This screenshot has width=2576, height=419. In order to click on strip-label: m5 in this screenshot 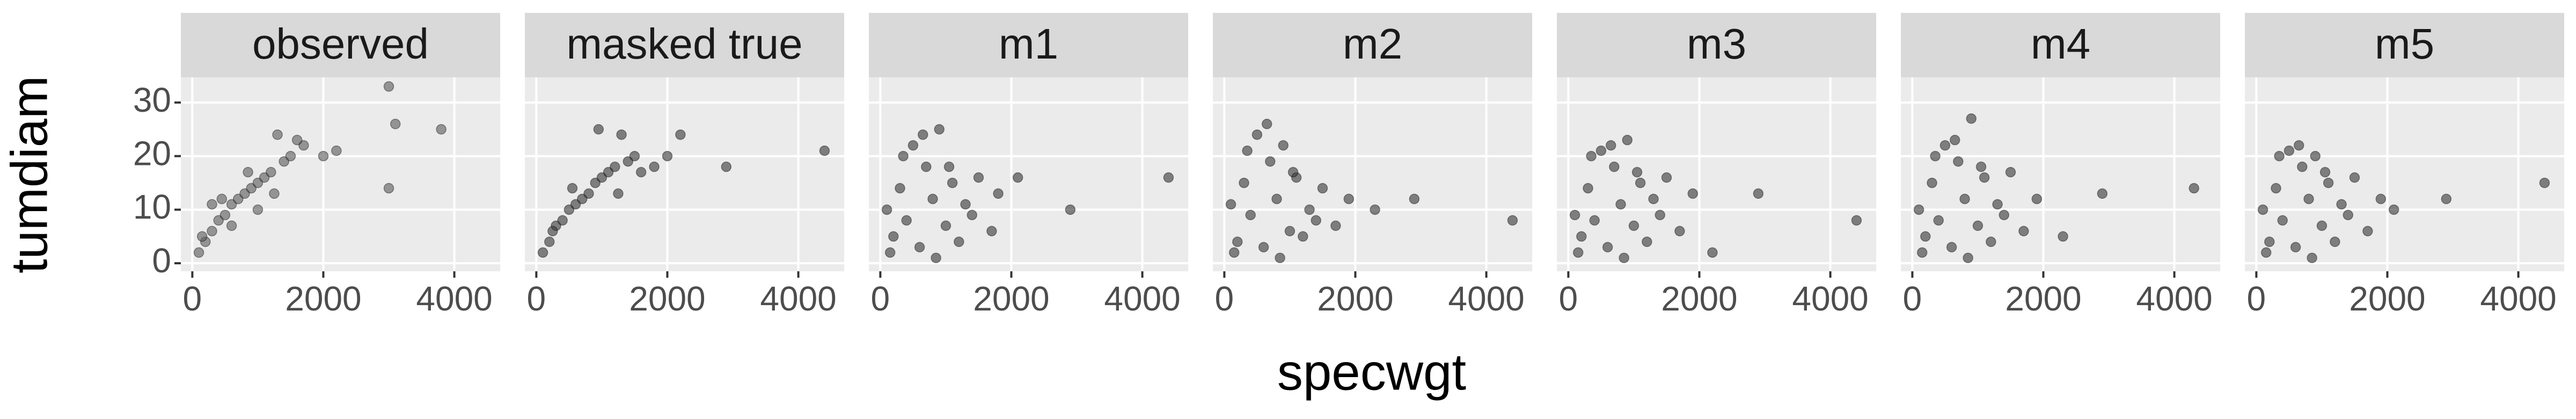, I will do `click(2404, 44)`.